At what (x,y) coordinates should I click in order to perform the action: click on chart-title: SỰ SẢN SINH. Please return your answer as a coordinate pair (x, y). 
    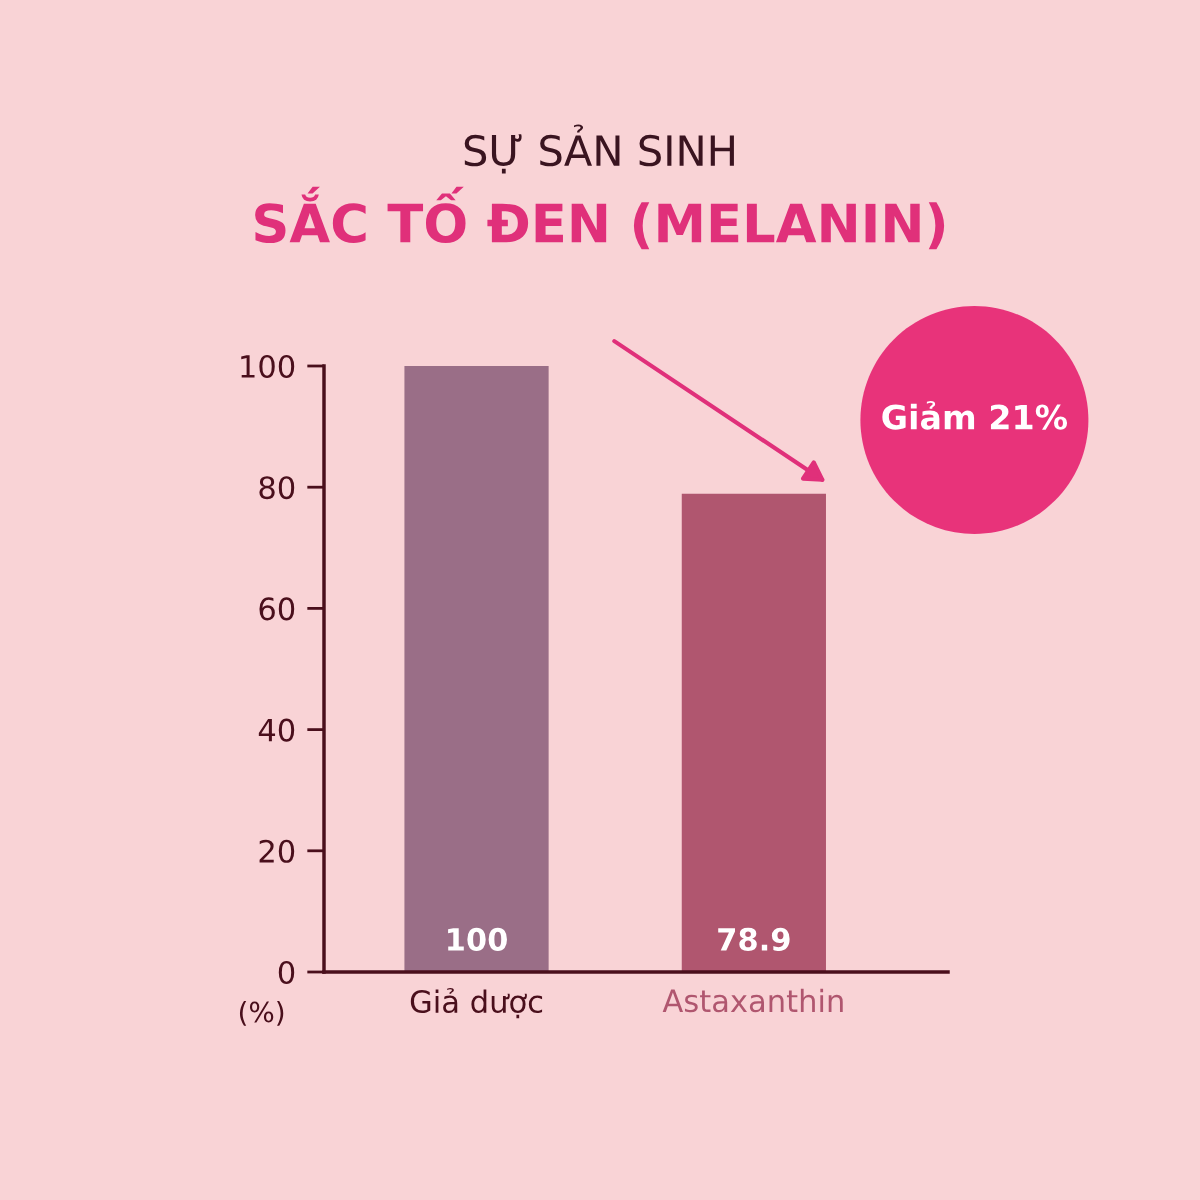
    Looking at the image, I should click on (599, 149).